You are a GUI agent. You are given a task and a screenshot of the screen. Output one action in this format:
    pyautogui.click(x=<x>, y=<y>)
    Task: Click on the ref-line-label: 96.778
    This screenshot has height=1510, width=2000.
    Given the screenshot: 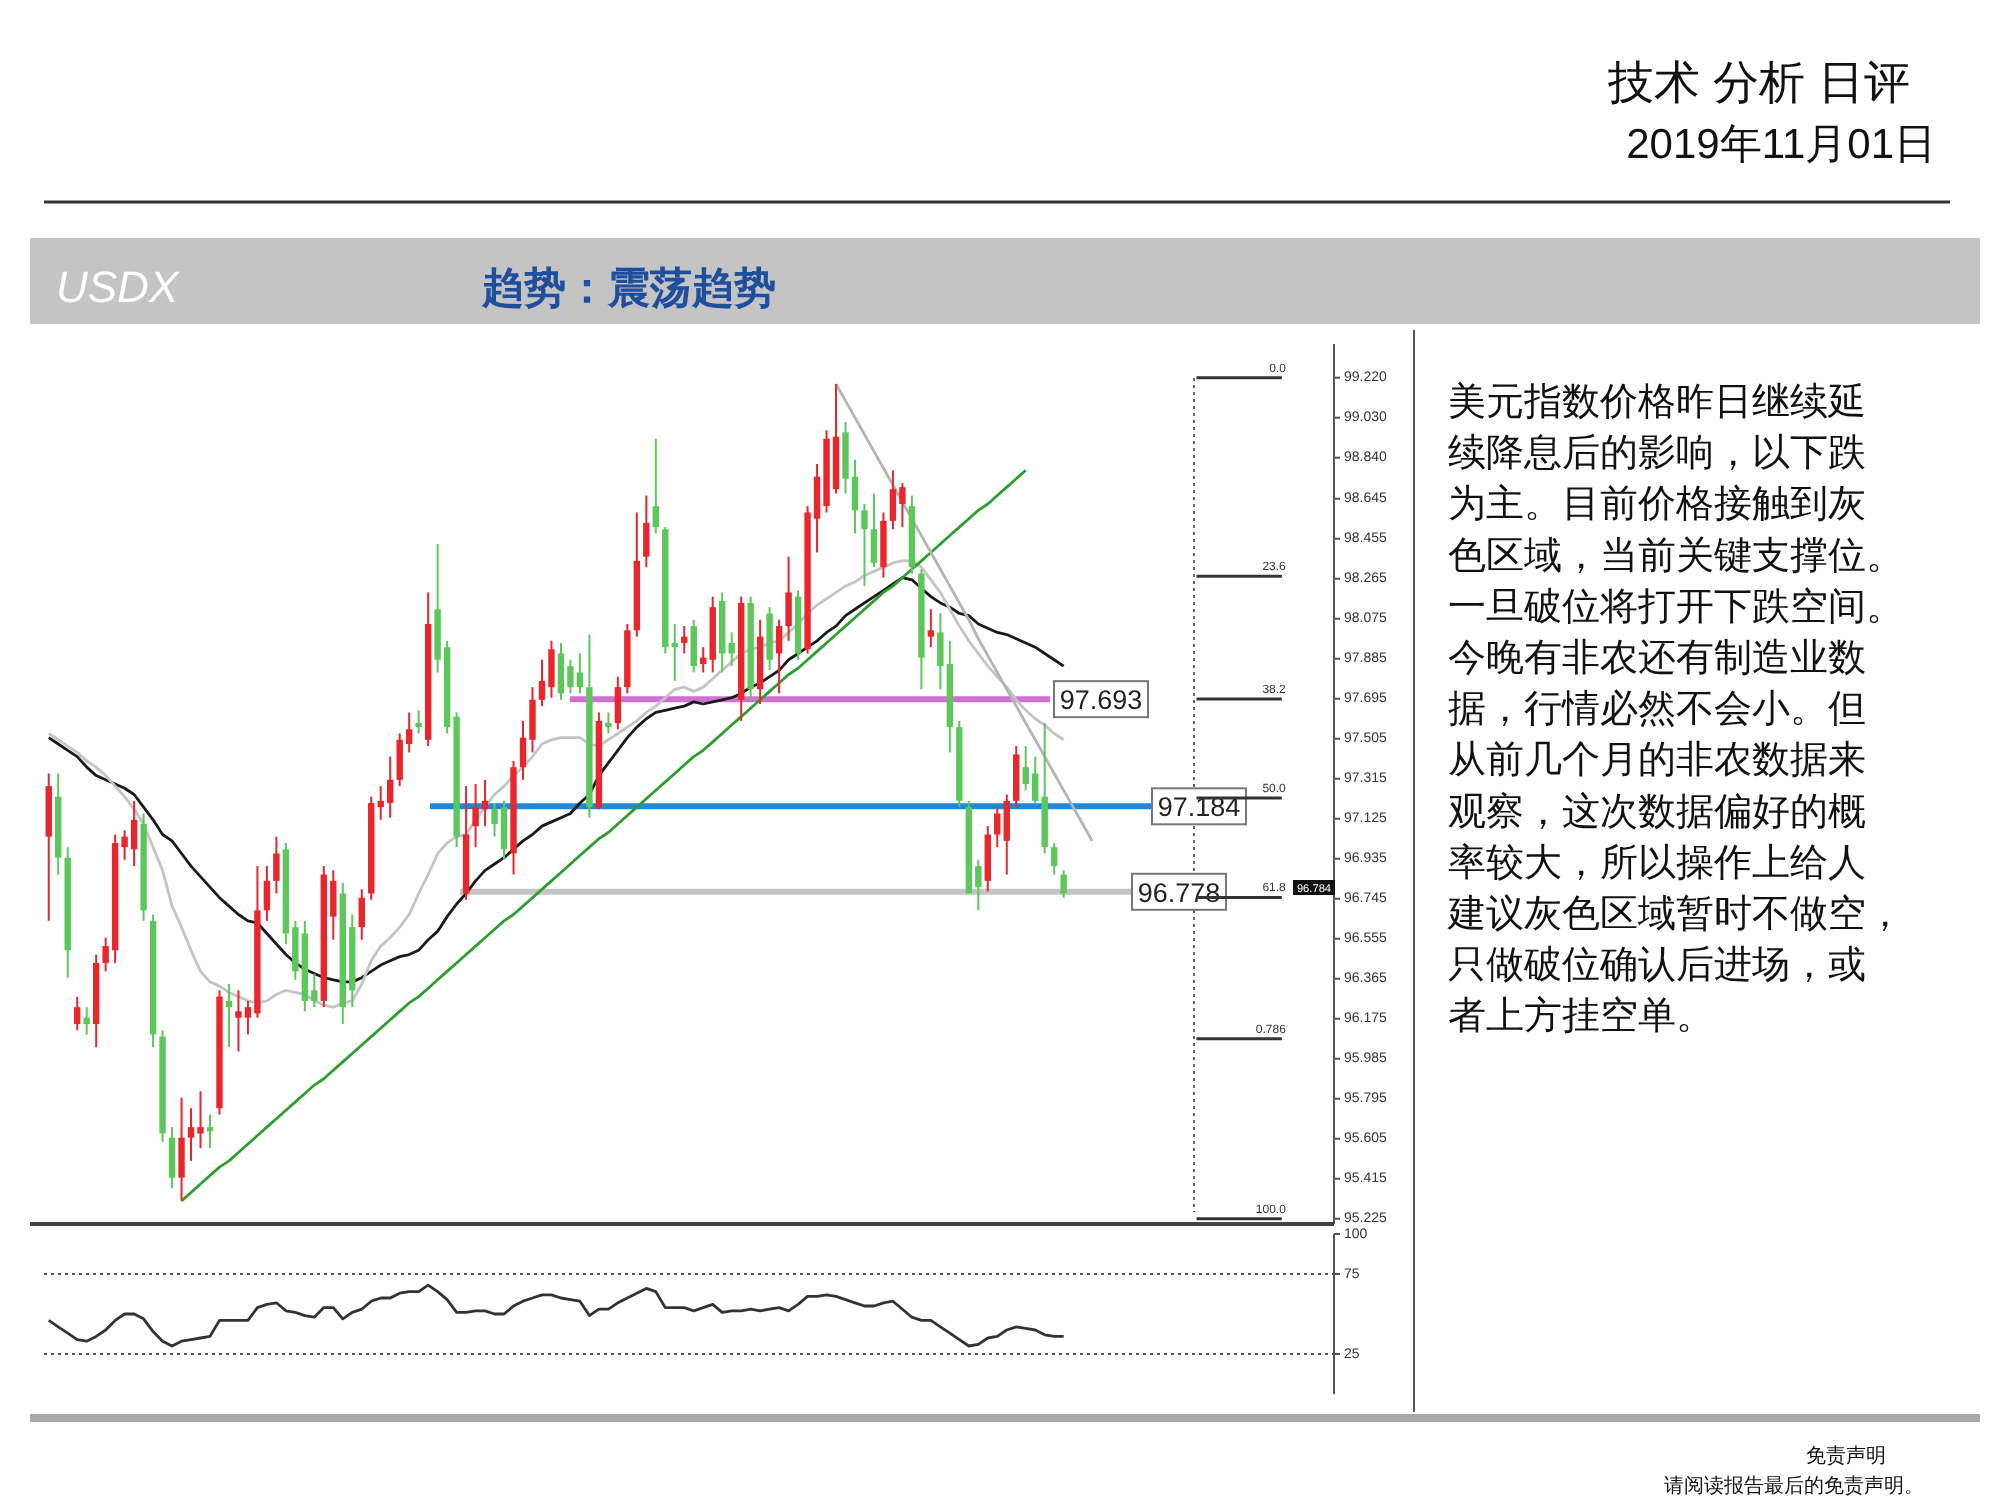 What is the action you would take?
    pyautogui.click(x=1179, y=892)
    